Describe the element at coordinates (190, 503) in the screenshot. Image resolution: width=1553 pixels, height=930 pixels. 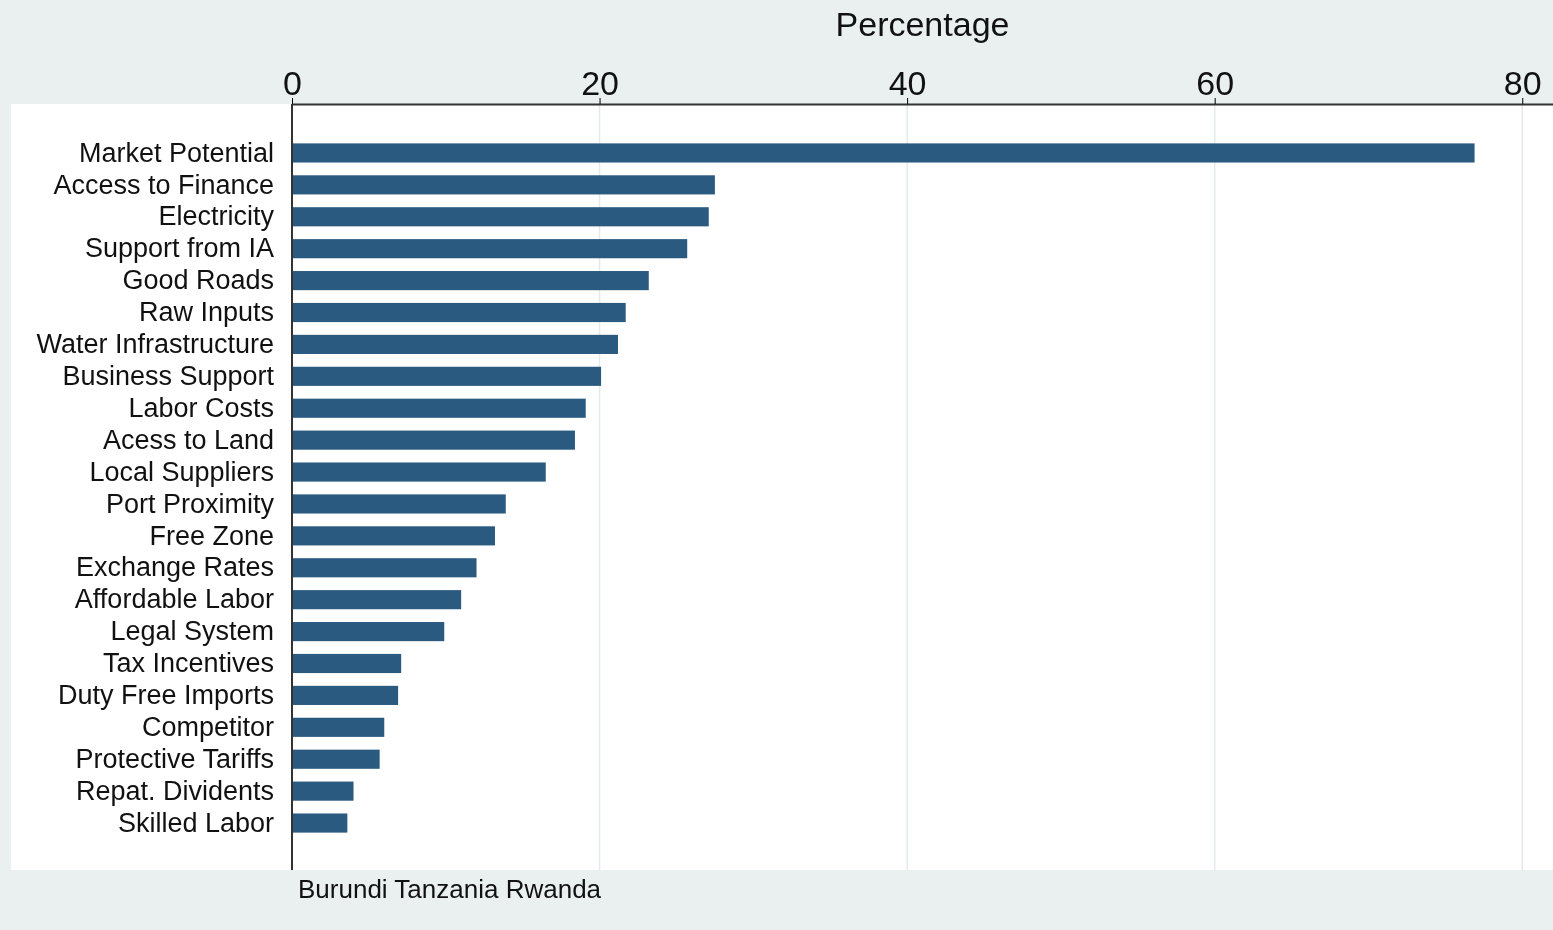
I see `y-tick-label: Port Proximity` at that location.